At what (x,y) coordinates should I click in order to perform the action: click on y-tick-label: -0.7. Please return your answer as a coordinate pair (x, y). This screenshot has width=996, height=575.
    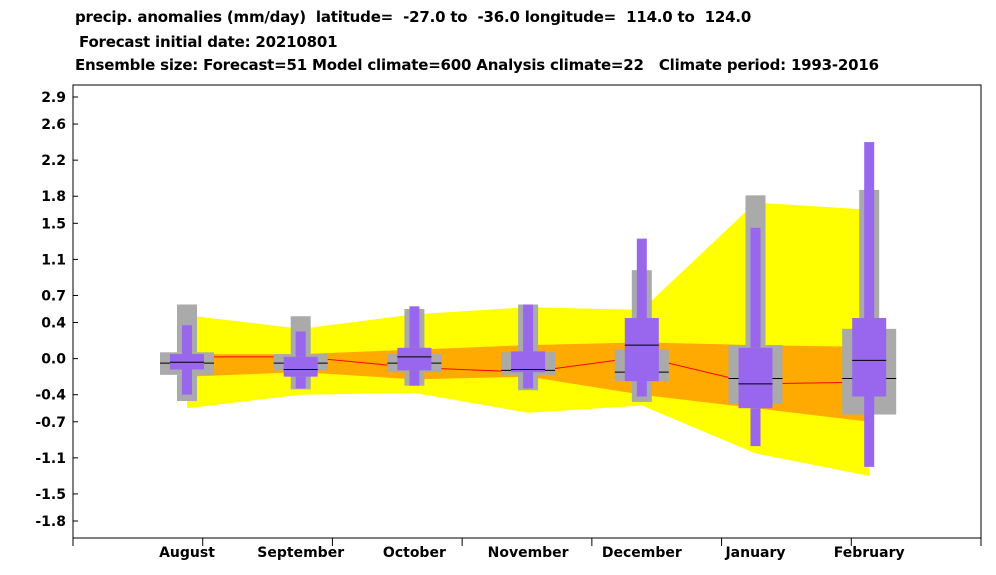
    Looking at the image, I should click on (50, 423).